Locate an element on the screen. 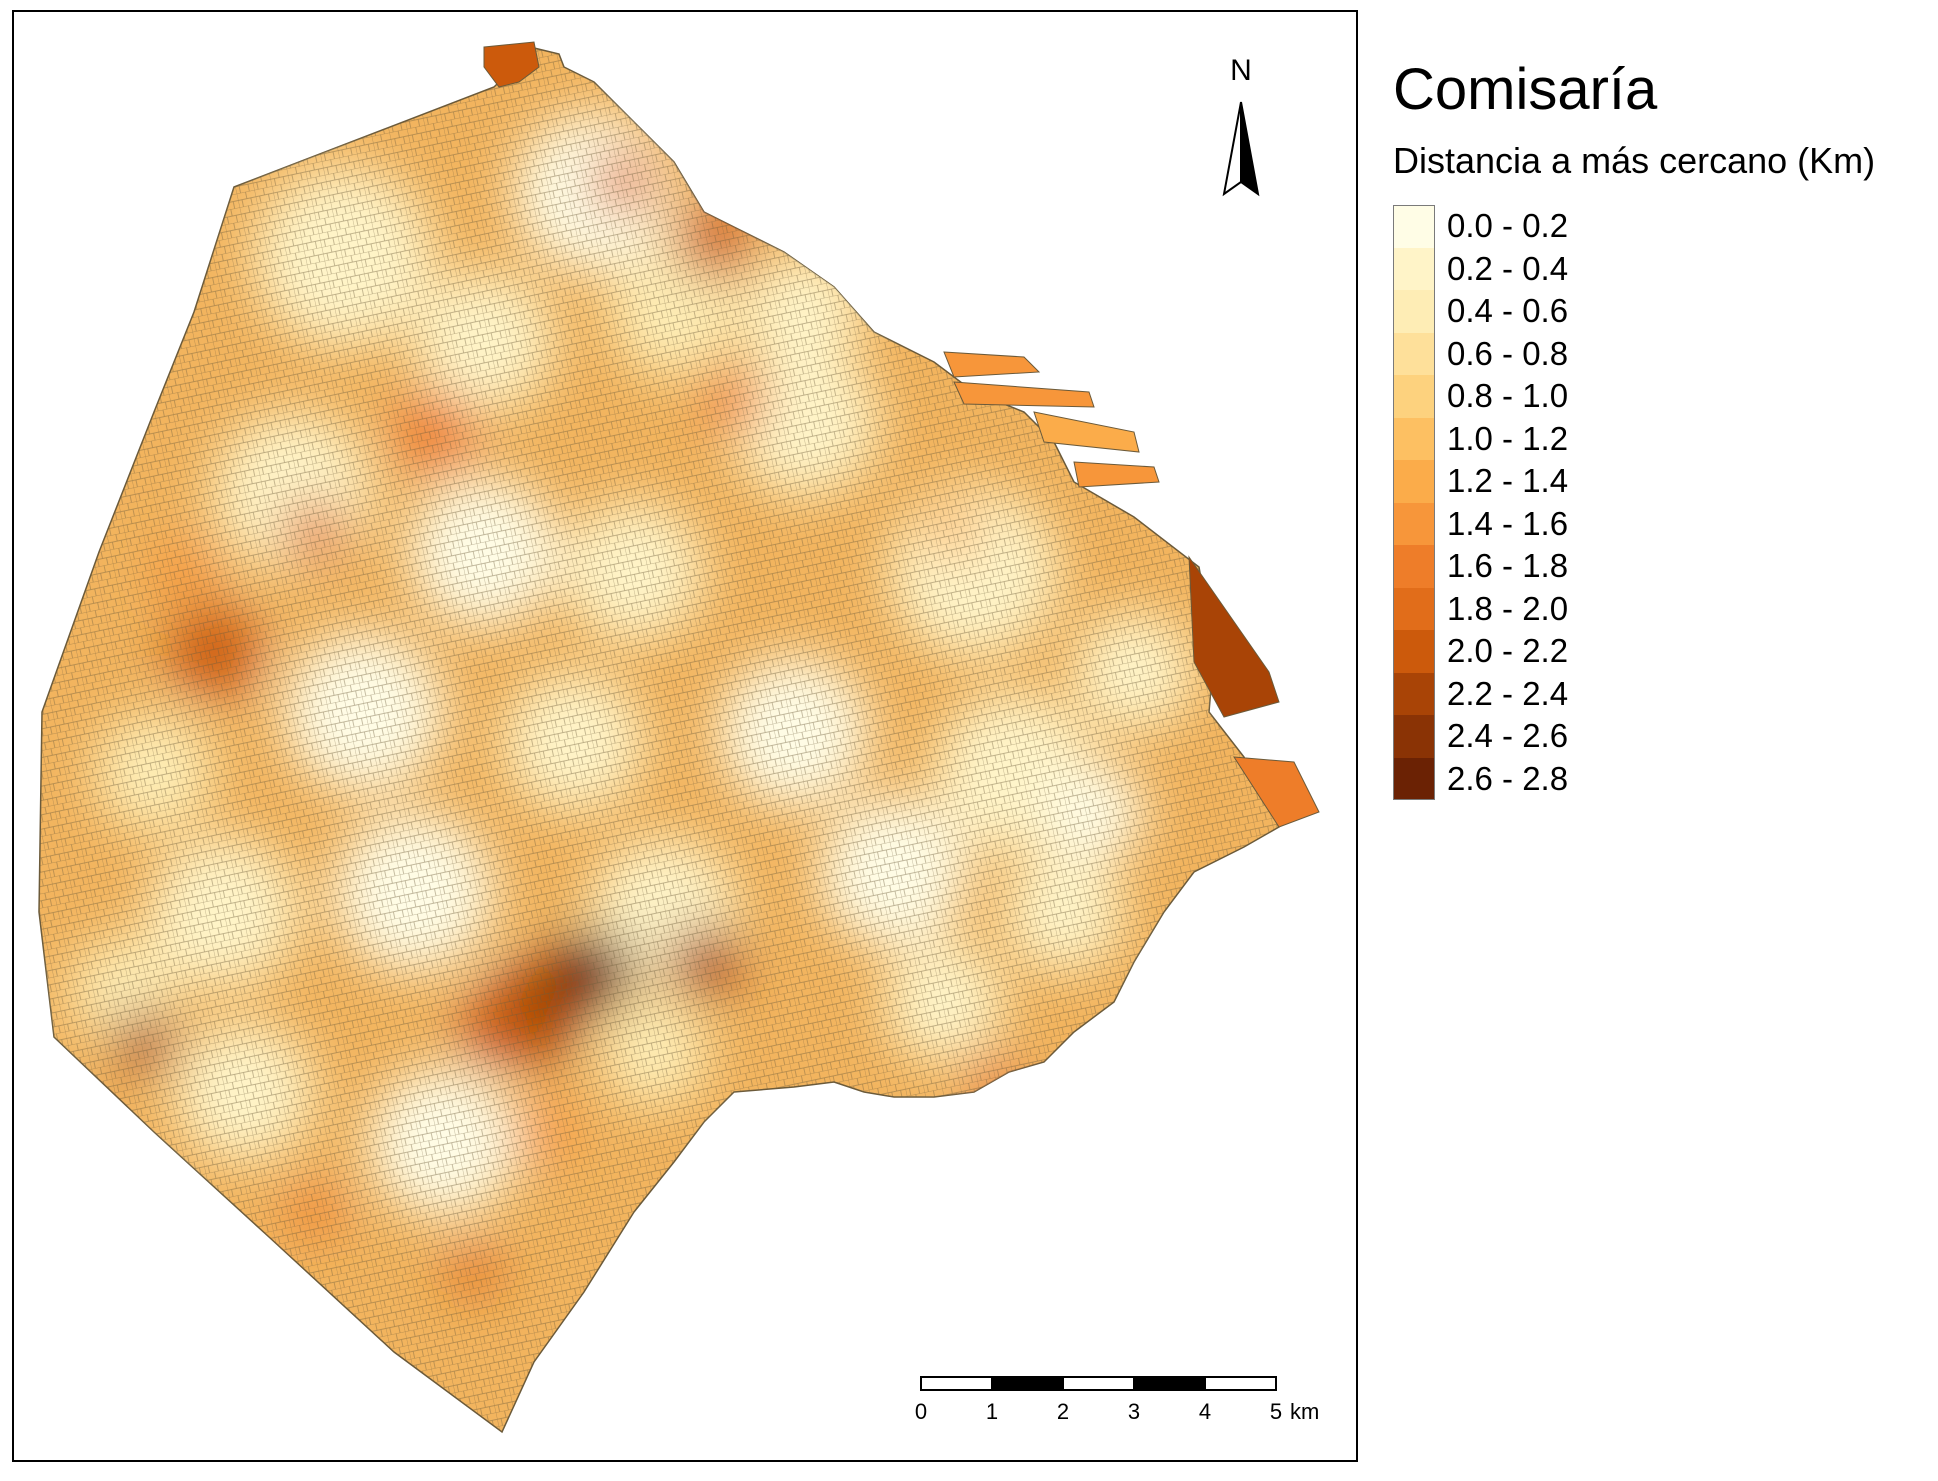 Image resolution: width=1938 pixels, height=1481 pixels. legend-label: 0.6 - 0.8 is located at coordinates (1508, 353).